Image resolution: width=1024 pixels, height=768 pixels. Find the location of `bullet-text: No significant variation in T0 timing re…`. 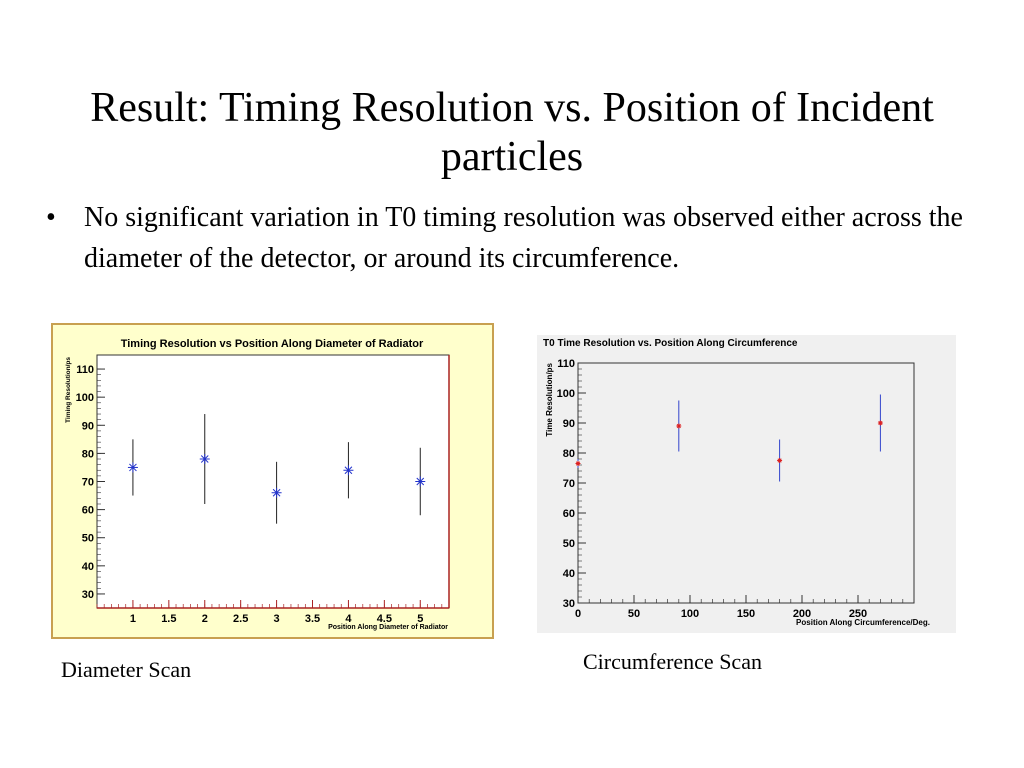

bullet-text: No significant variation in T0 timing re… is located at coordinates (523, 238).